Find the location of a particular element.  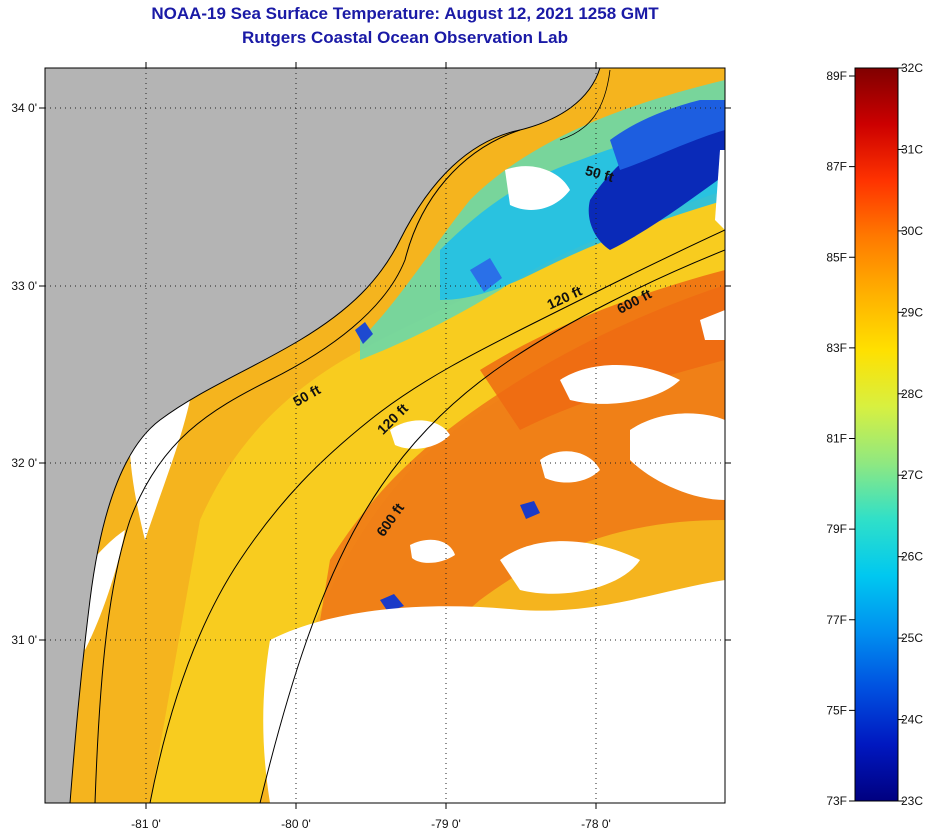

fahrenheit-label: 81F is located at coordinates (836, 439).